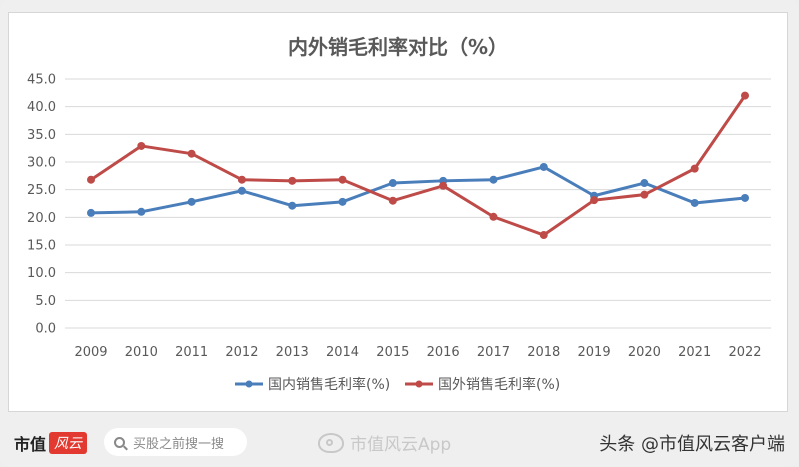 This screenshot has height=467, width=799. What do you see at coordinates (68, 443) in the screenshot?
I see `brand-badge: 风云` at bounding box center [68, 443].